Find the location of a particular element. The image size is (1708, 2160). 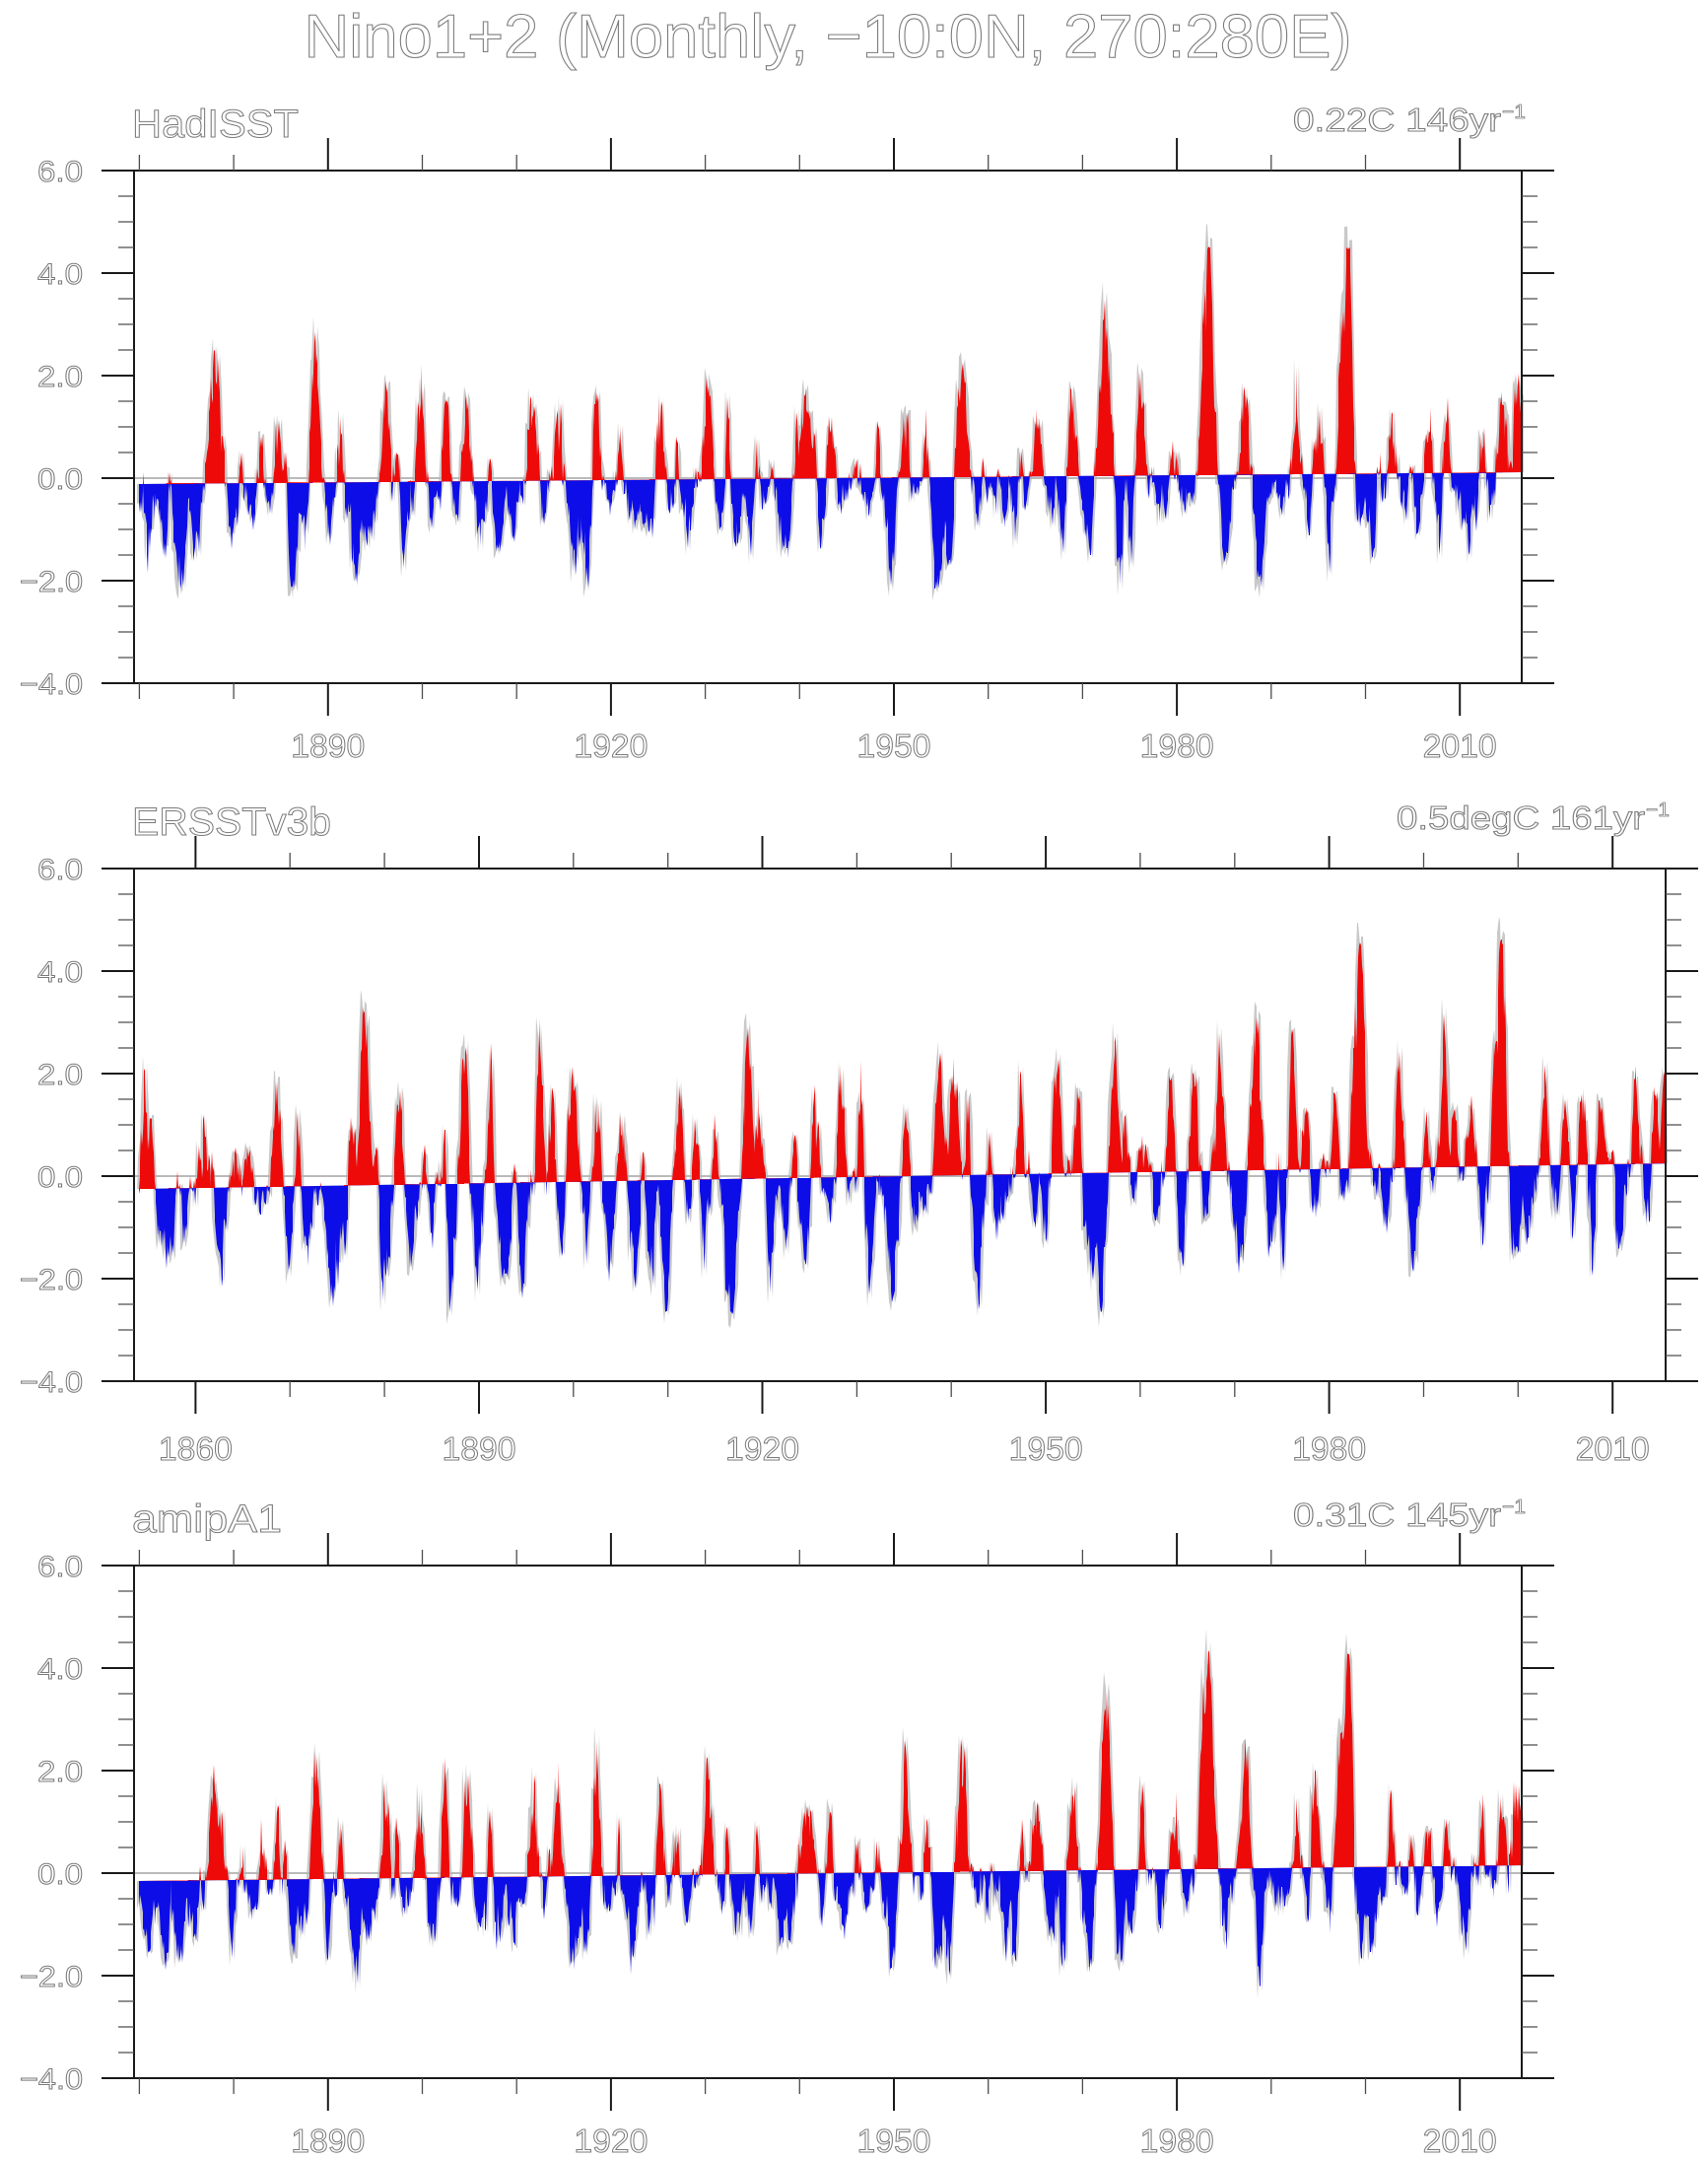

svg-text: 0.31C 145yr is located at coordinates (1397, 1515).